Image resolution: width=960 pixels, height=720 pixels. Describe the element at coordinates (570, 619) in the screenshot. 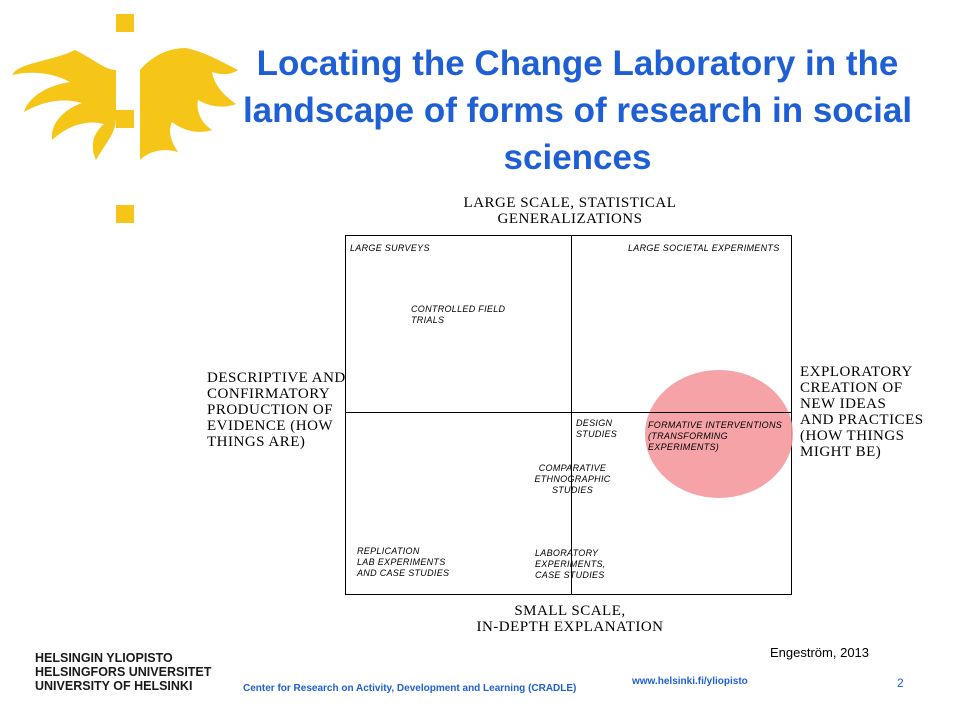

I see `axis-label-bottom: SMALL SCALE, IN-DEPTH EXPLANATION` at that location.